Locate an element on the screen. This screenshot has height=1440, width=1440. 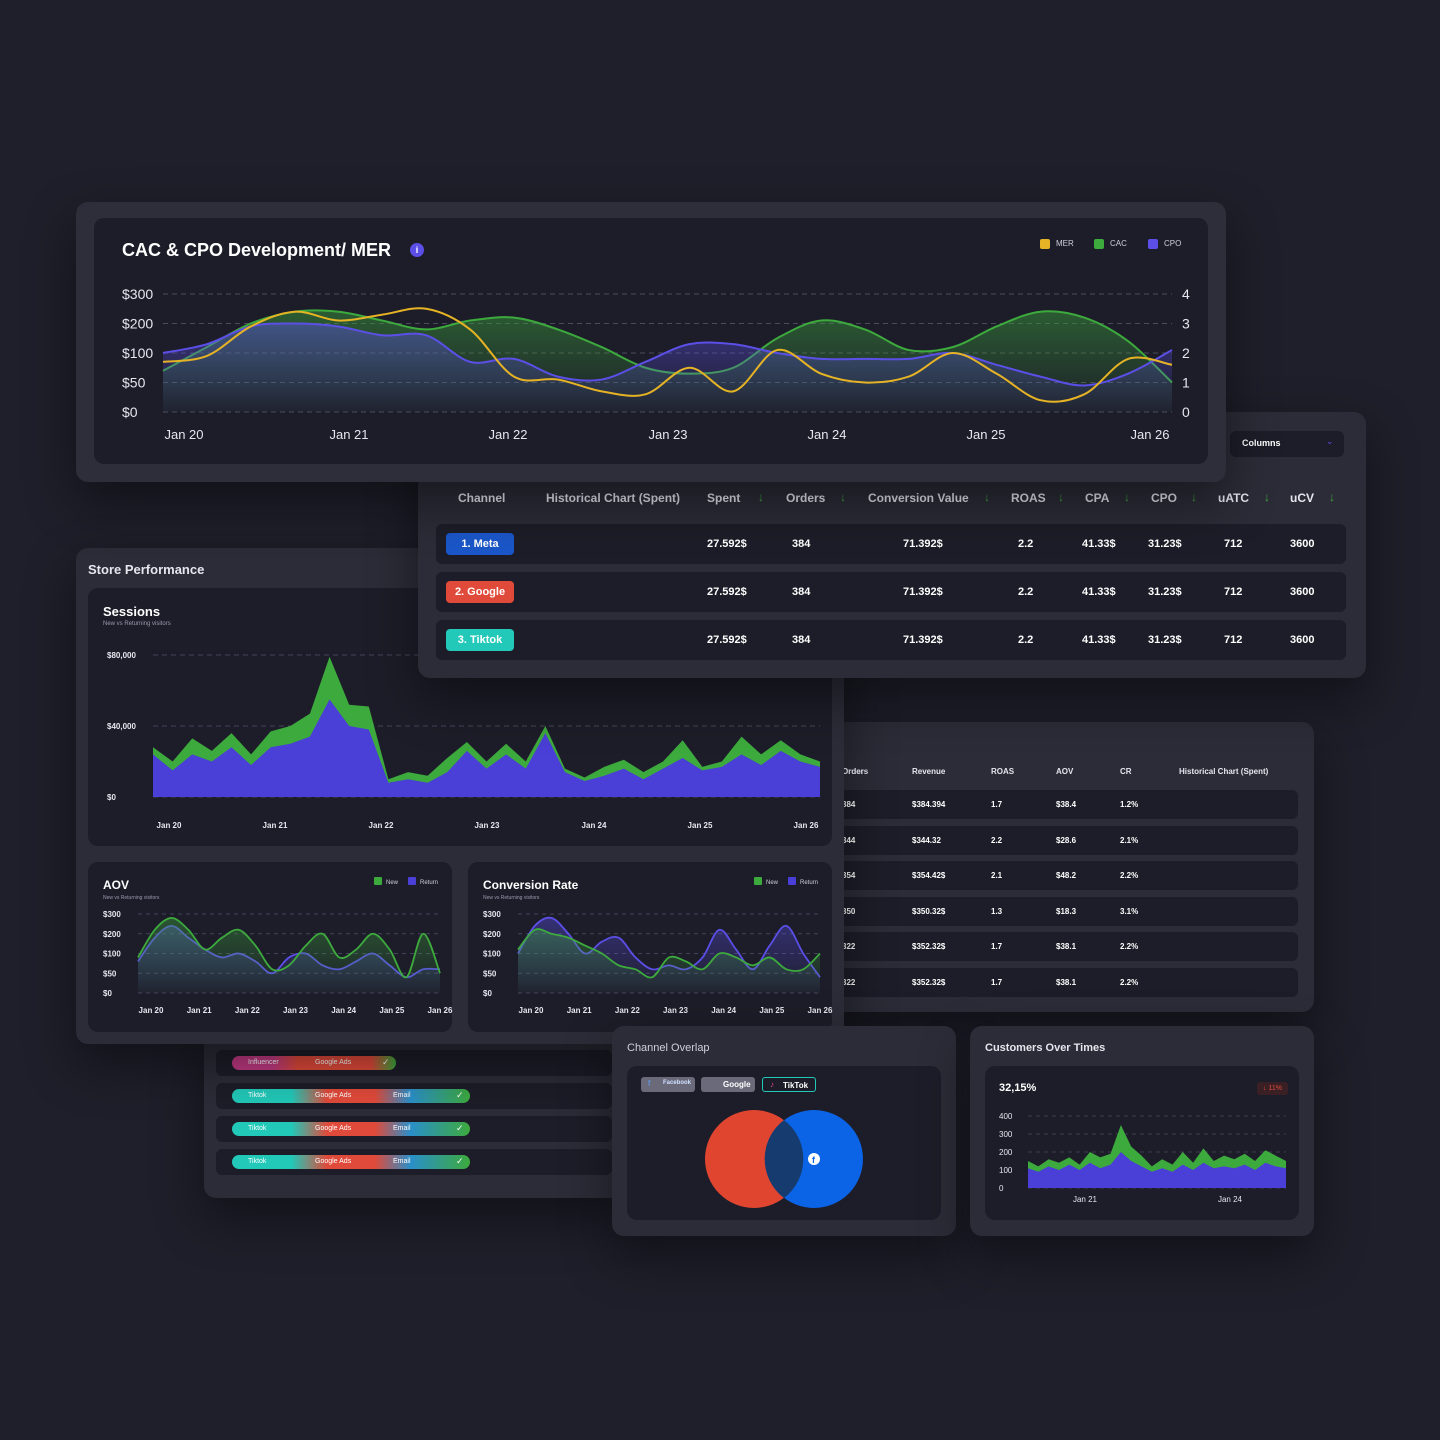
y-tick-label: 300 is located at coordinates (1006, 1134).